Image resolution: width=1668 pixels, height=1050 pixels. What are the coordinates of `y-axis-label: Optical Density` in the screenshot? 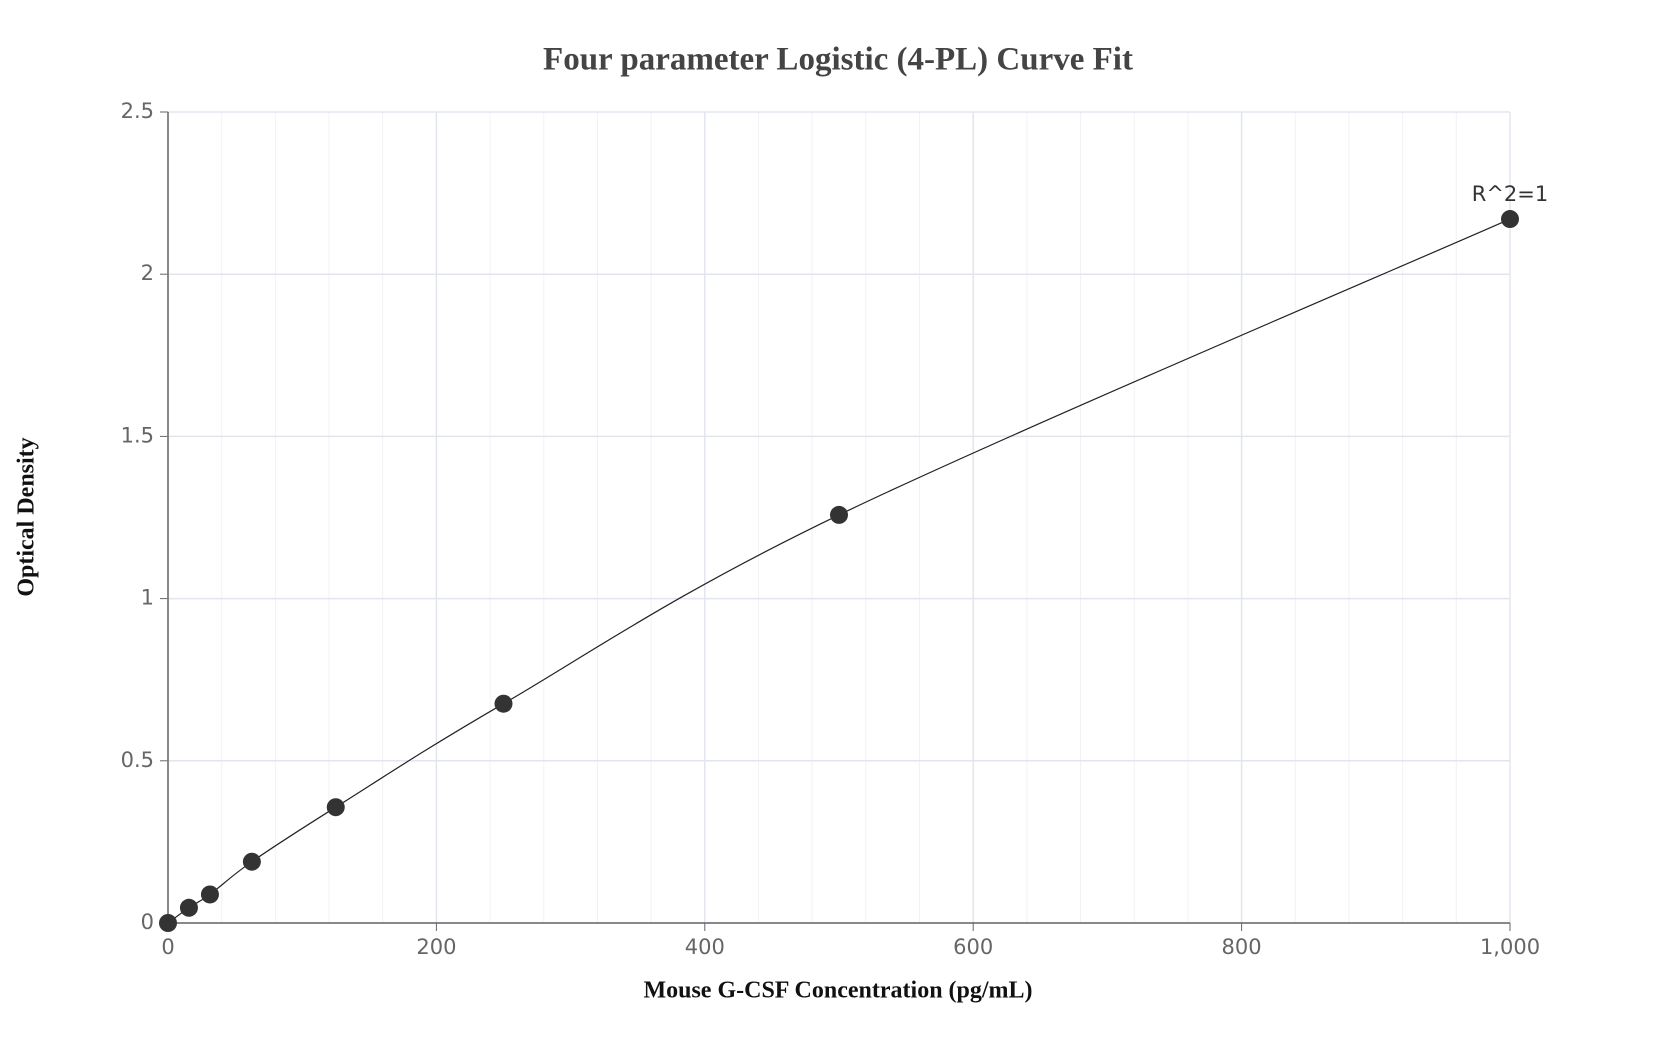 It's located at (27, 516).